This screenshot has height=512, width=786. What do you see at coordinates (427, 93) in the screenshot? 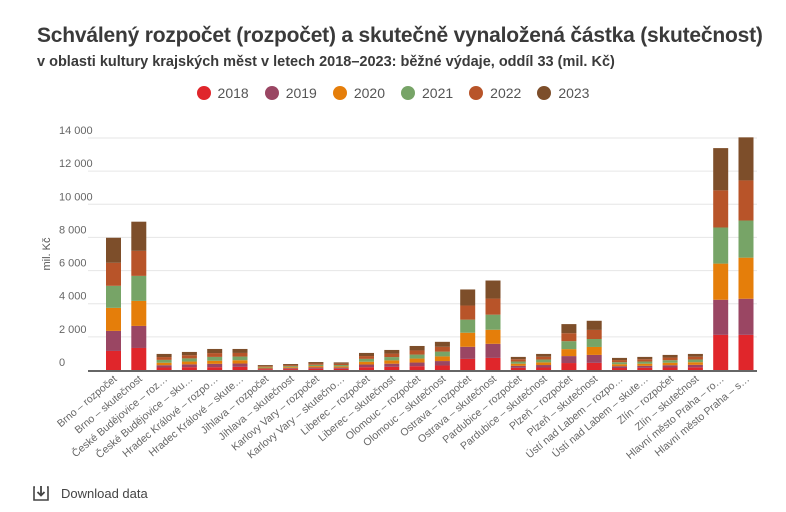
I see `legend-item-2021: 2021` at bounding box center [427, 93].